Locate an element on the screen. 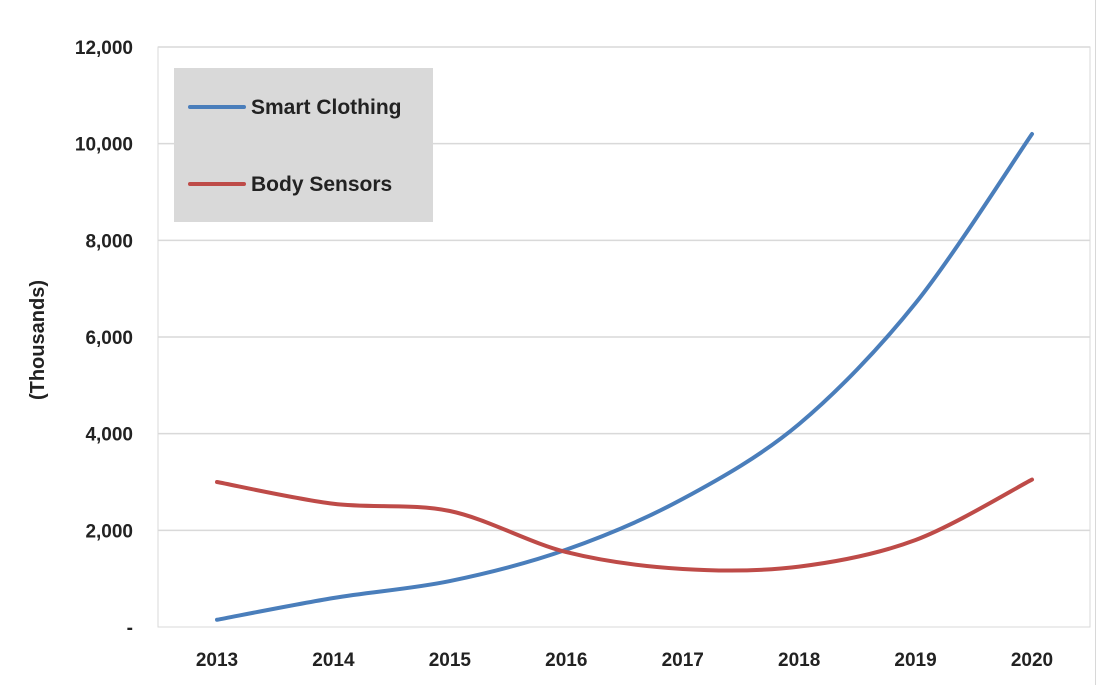  legend-label-smart-clothing: Smart Clothing is located at coordinates (326, 107).